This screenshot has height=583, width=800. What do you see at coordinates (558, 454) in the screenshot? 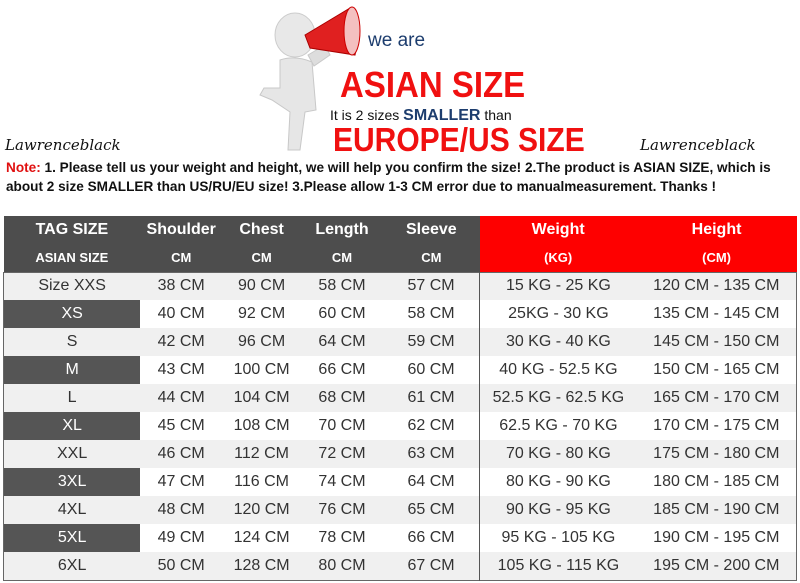
I see `cell-weight: 70 KG - 80 KG` at bounding box center [558, 454].